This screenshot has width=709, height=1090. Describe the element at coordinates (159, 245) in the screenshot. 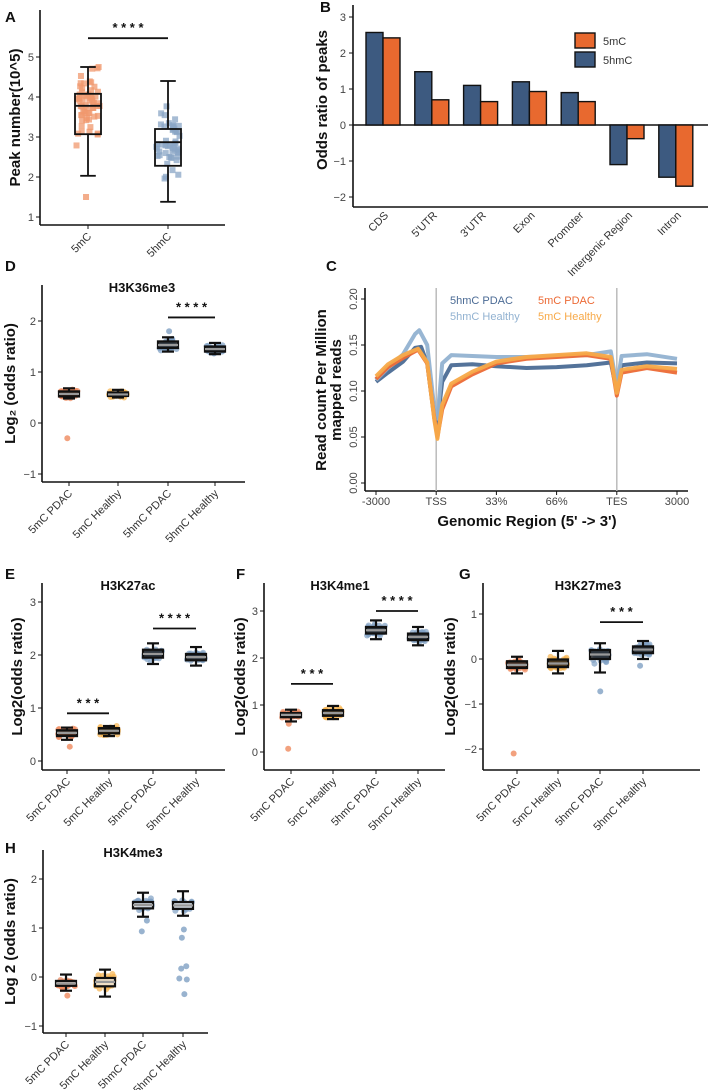

I see `x-tick-label: 5hmC` at that location.